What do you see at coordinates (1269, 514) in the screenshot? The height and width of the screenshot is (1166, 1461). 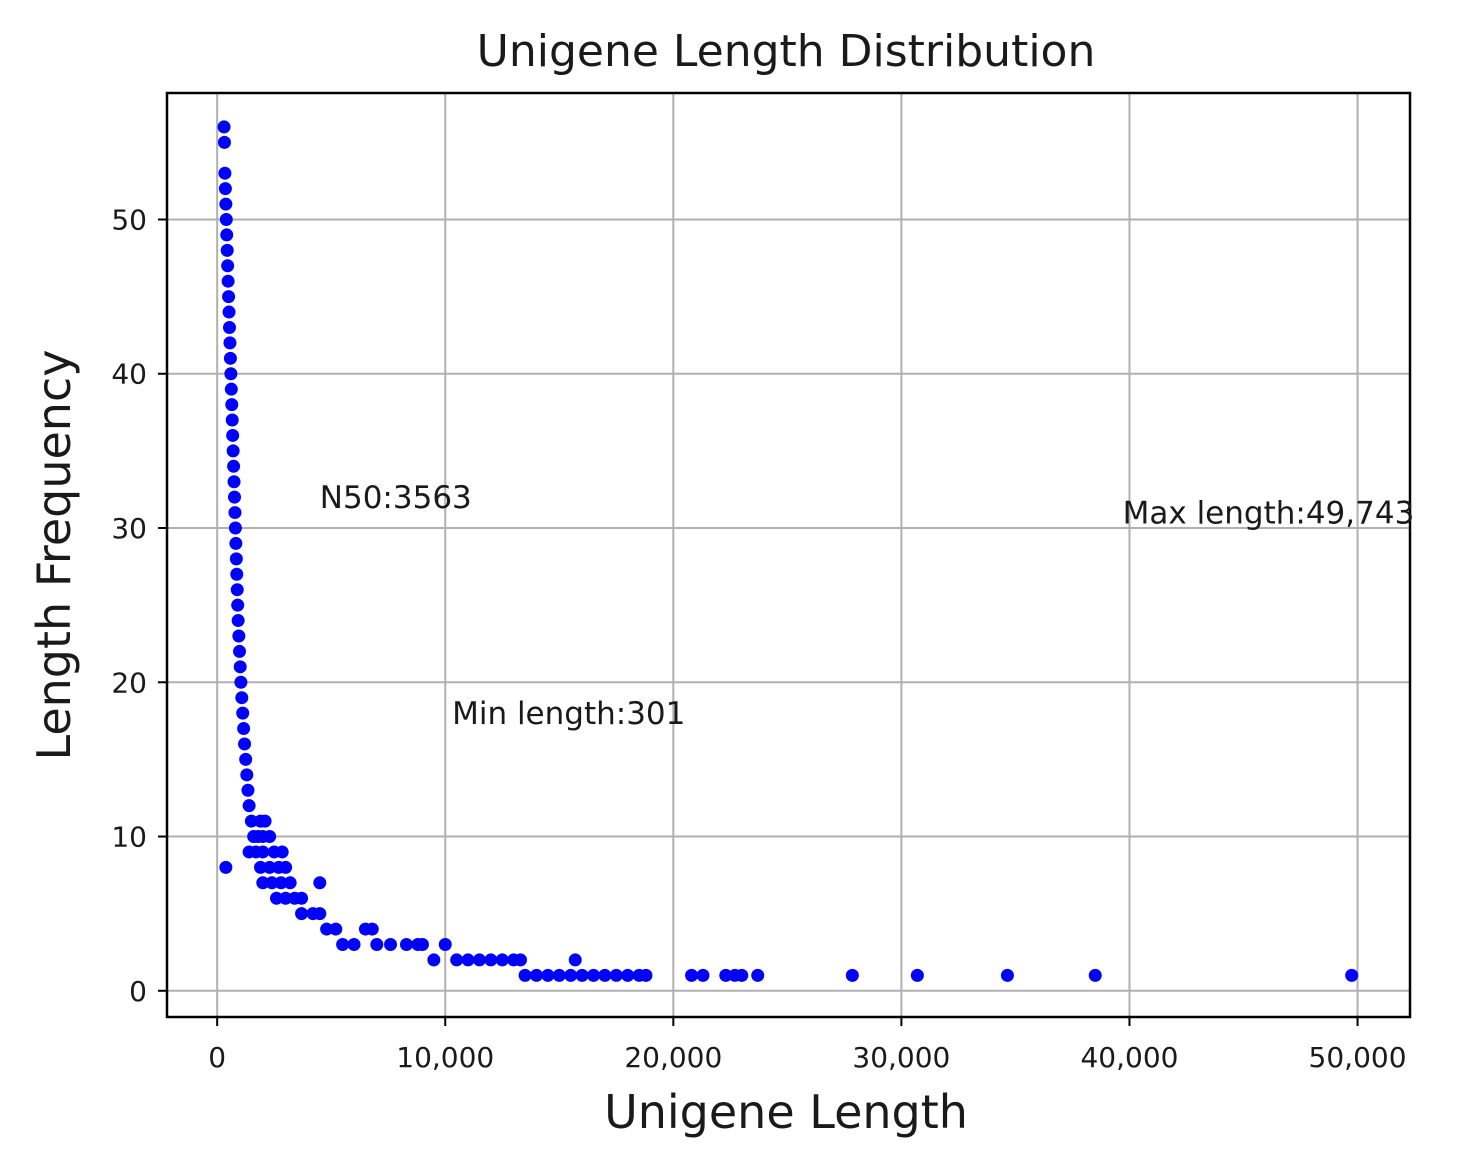 I see `annotation-label: Max length:49,743` at bounding box center [1269, 514].